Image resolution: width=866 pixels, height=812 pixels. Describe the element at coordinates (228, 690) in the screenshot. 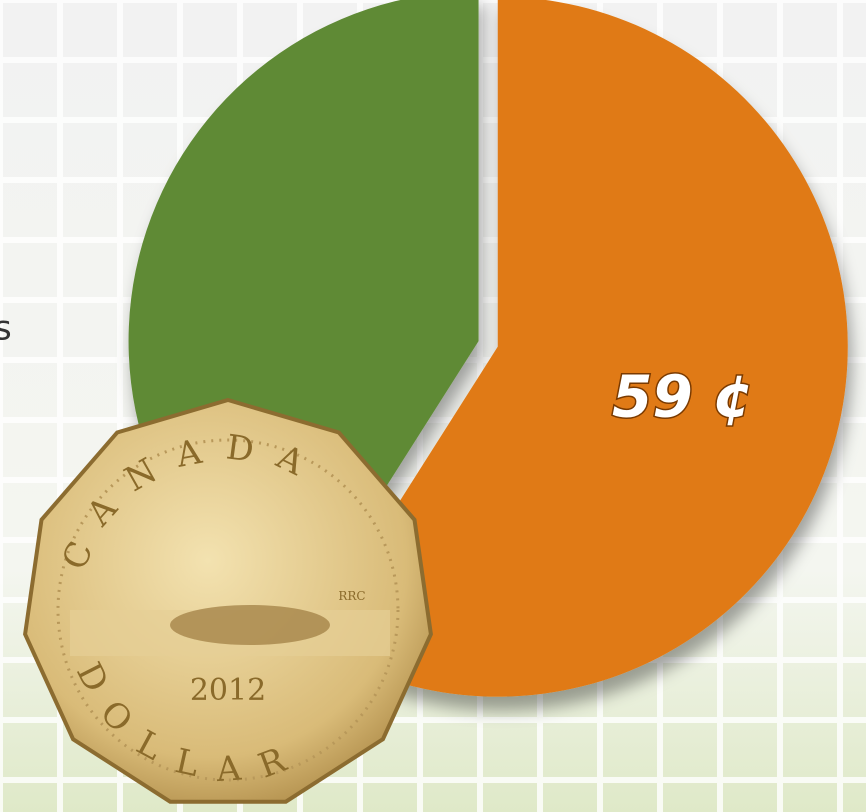

I see `coin-year: 2012` at that location.